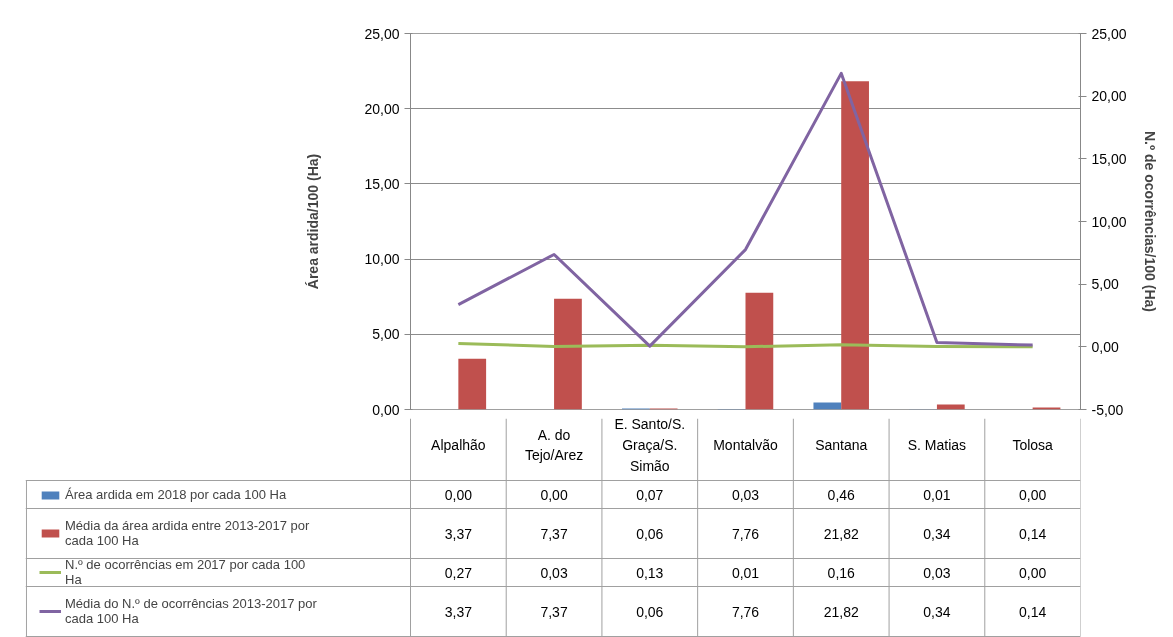 This screenshot has height=637, width=1173. What do you see at coordinates (650, 494) in the screenshot?
I see `data-label: 0,07` at bounding box center [650, 494].